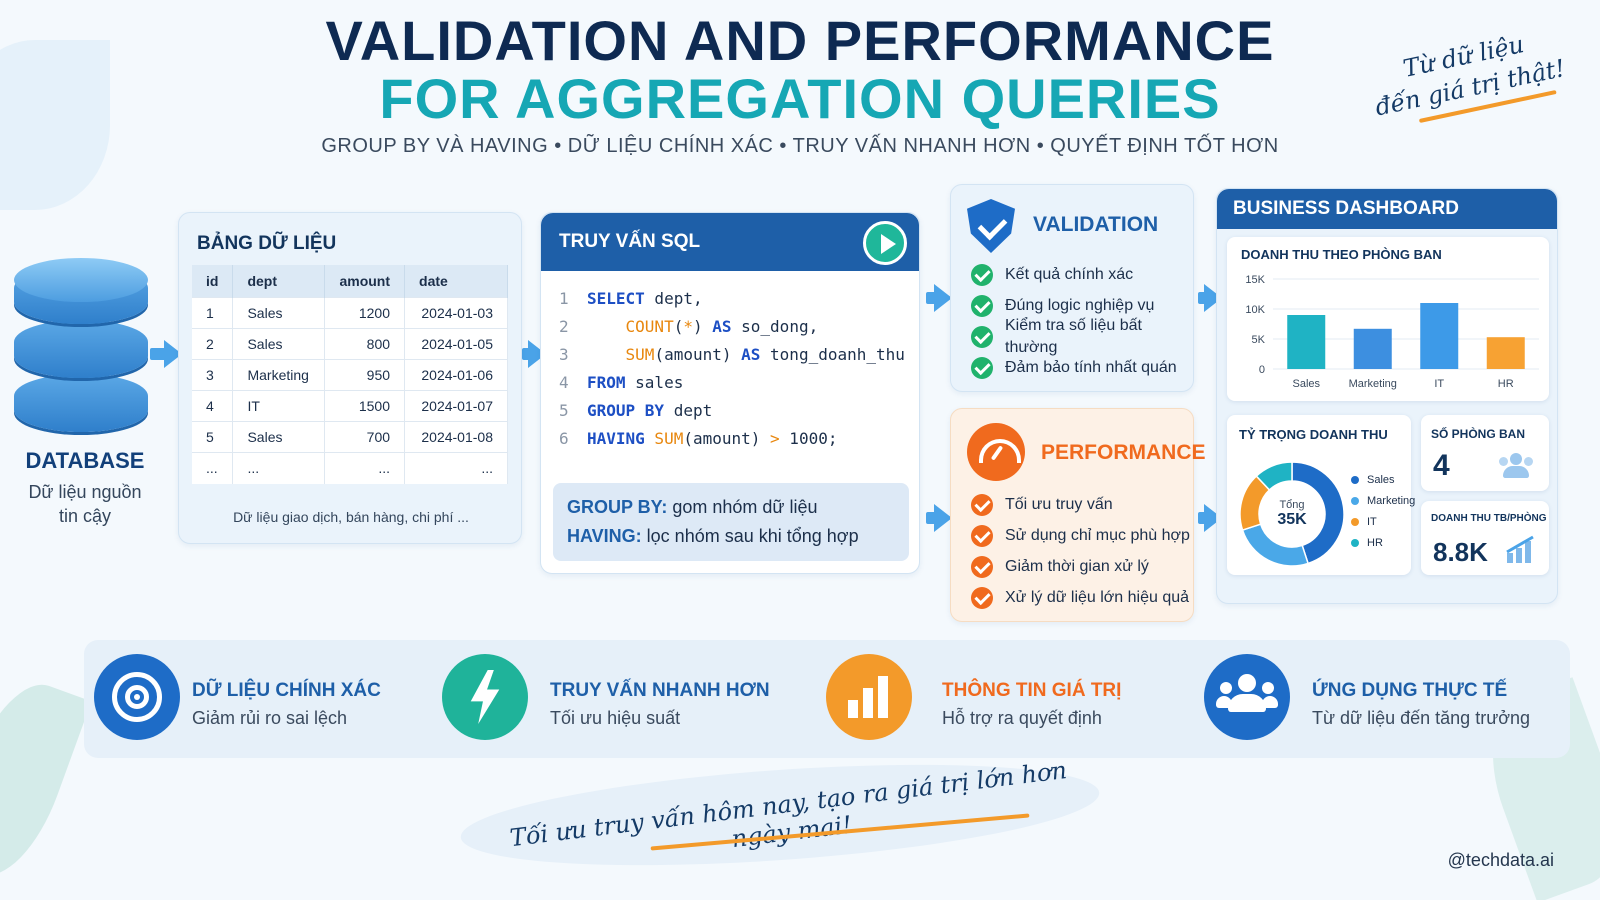  What do you see at coordinates (1082, 274) in the screenshot?
I see `list-item: Kết quả chính xác` at bounding box center [1082, 274].